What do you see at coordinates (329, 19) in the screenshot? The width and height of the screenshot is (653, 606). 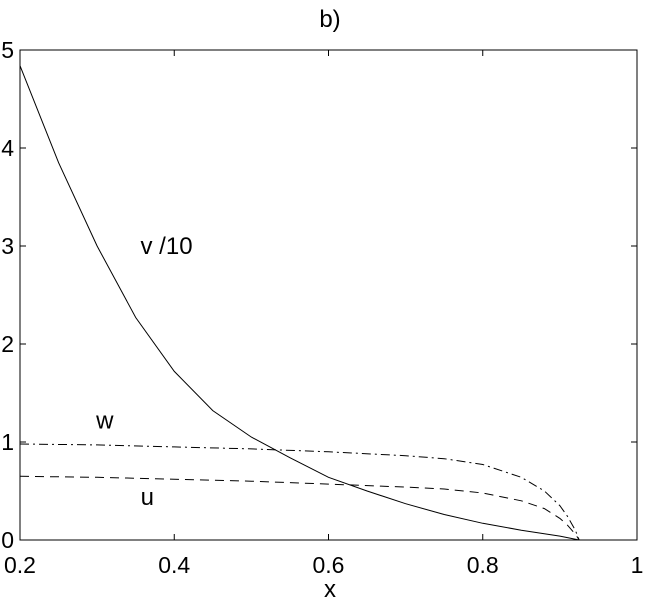 I see `chart-title: b)` at bounding box center [329, 19].